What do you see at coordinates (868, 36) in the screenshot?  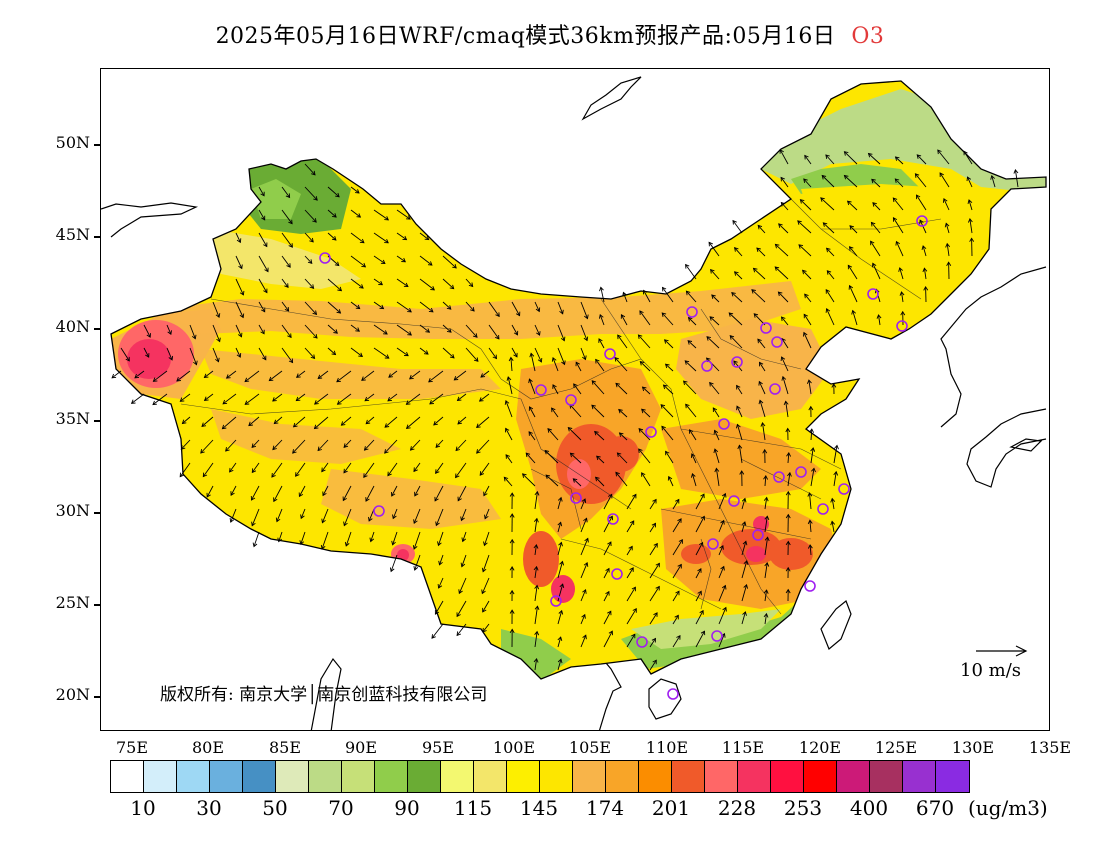 I see `pollutant-label: O3` at bounding box center [868, 36].